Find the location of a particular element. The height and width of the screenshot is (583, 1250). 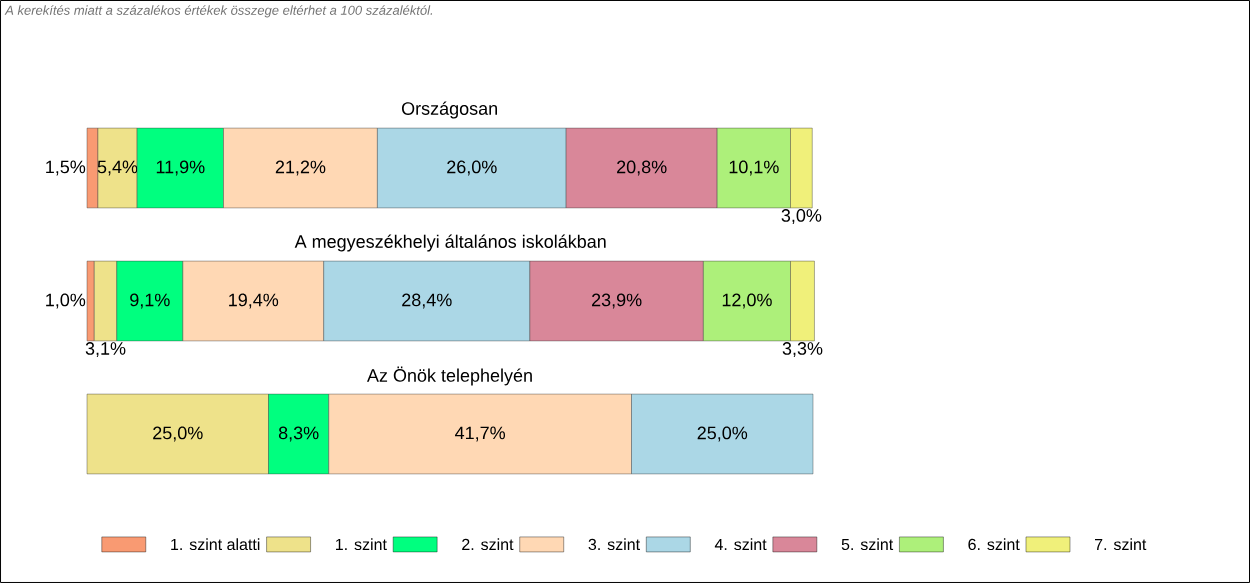

data-label: 41,7% is located at coordinates (480, 434).